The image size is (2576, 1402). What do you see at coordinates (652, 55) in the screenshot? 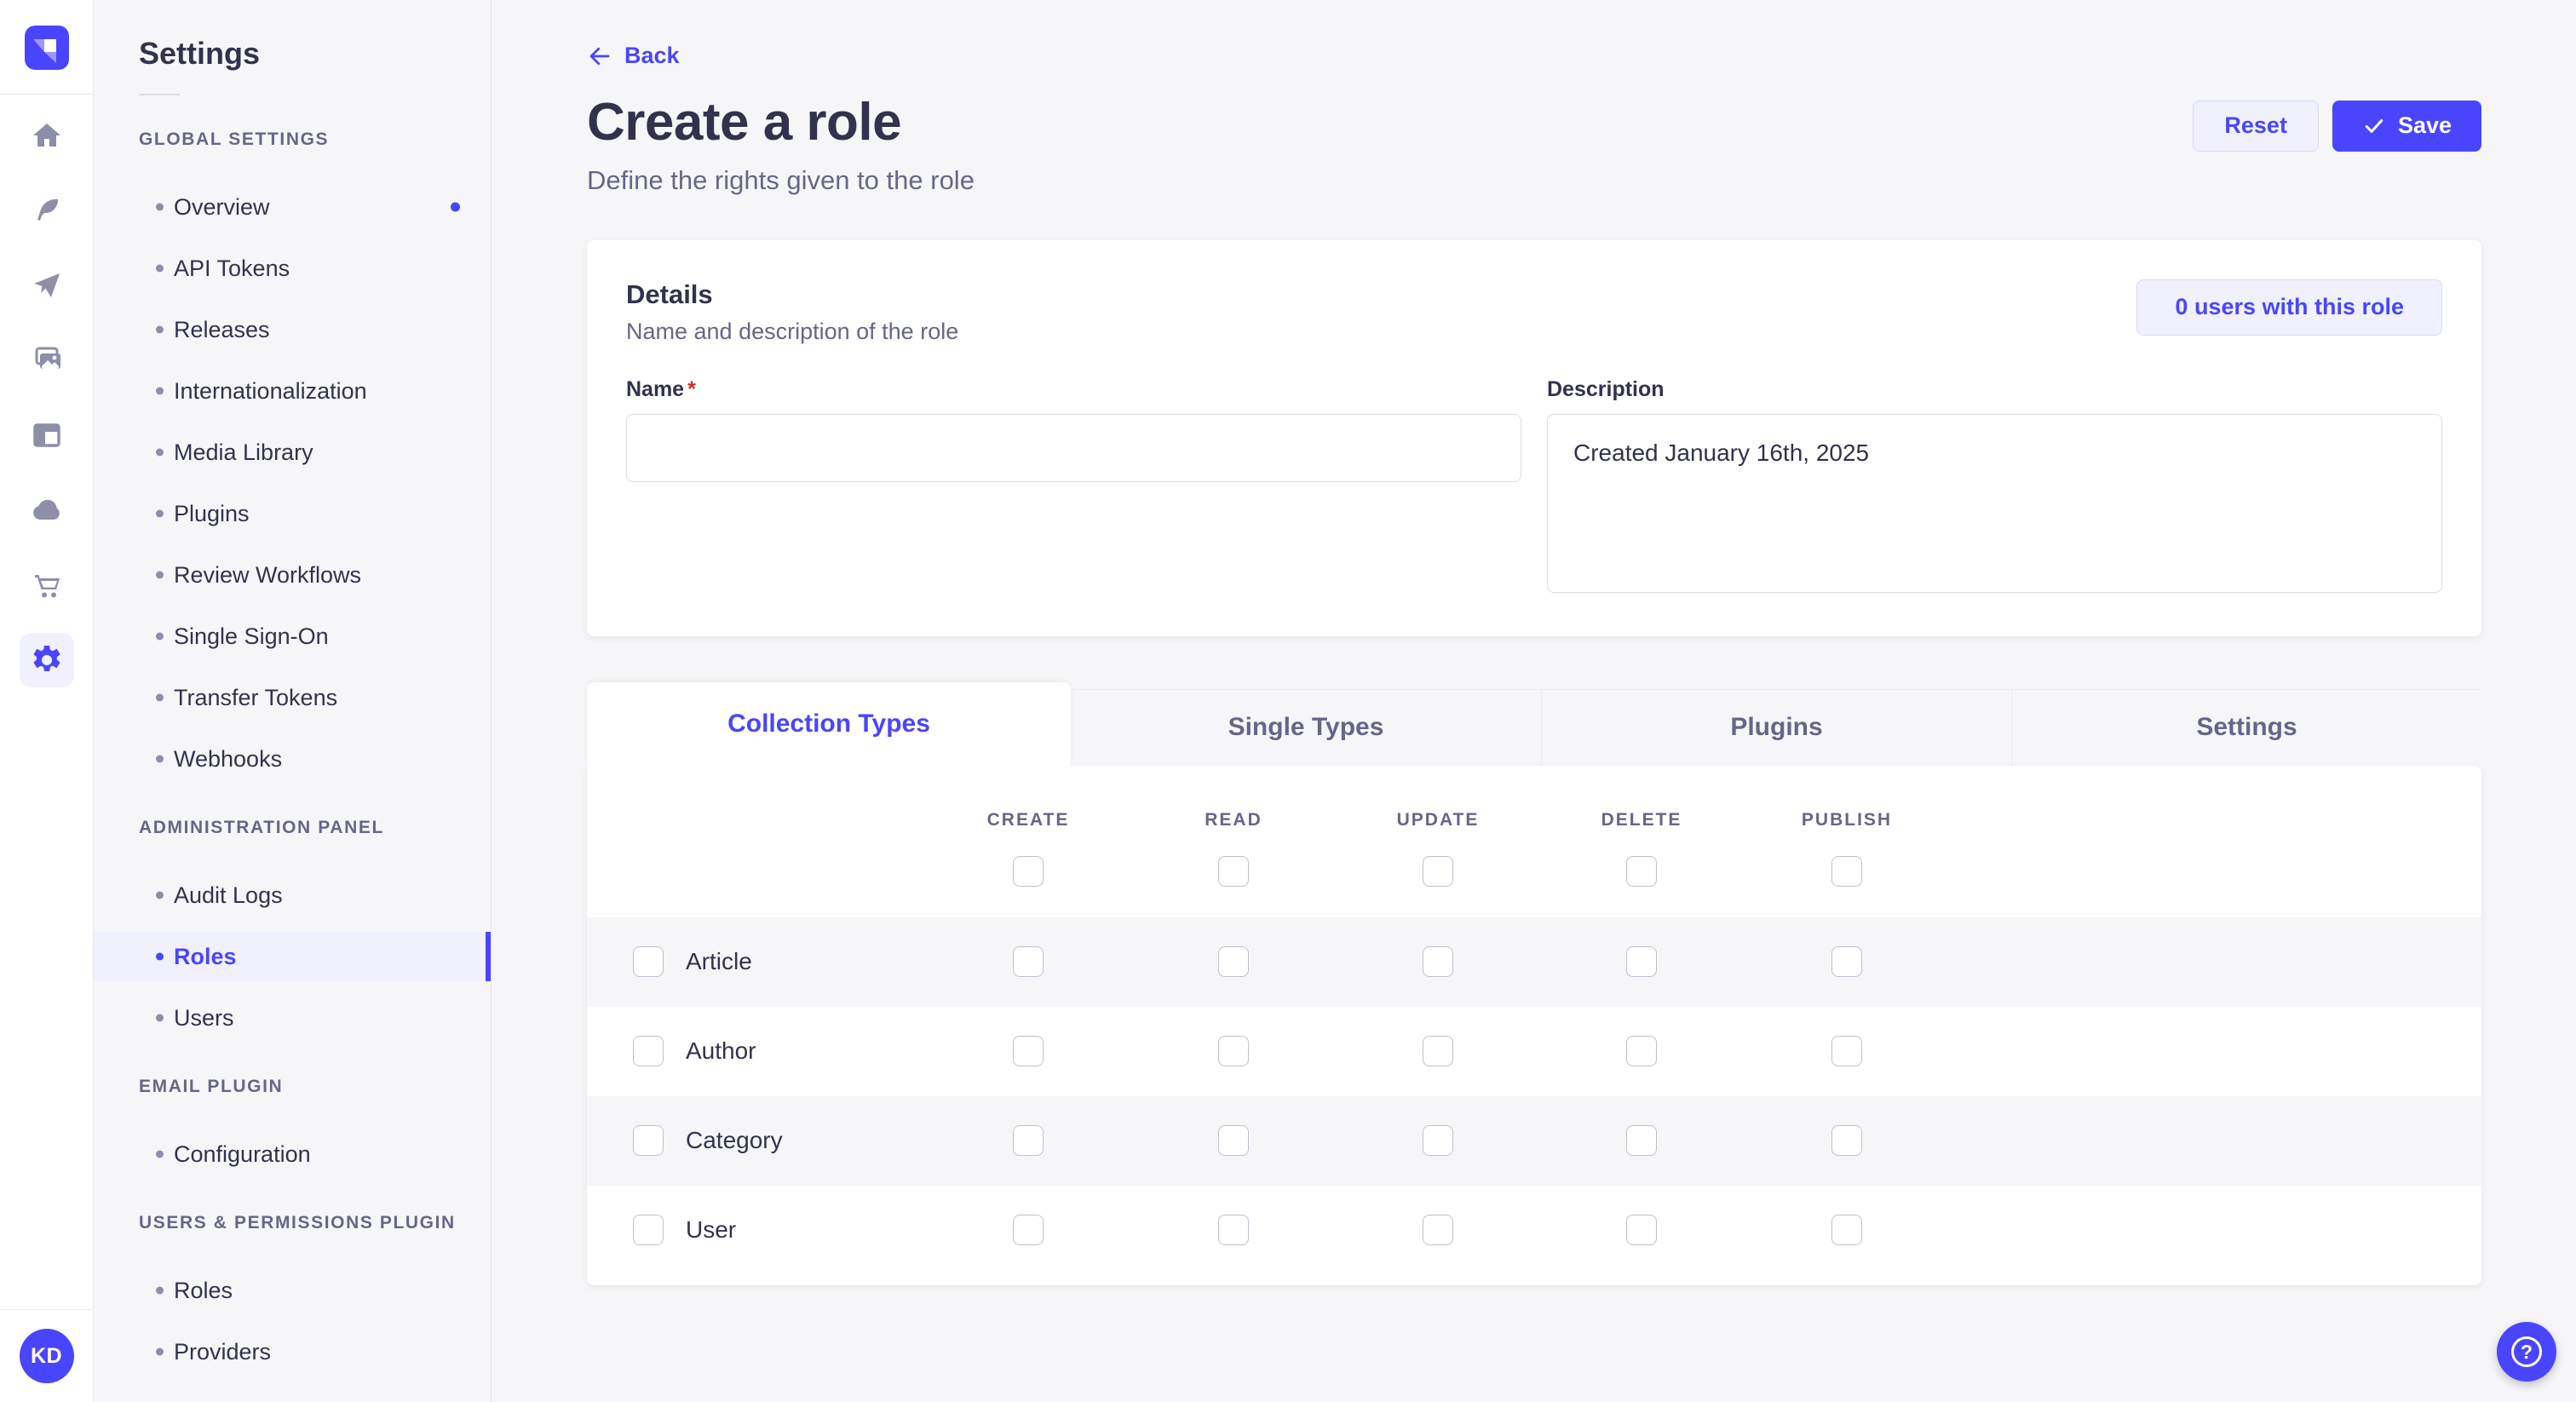
I see `back-label: Back` at bounding box center [652, 55].